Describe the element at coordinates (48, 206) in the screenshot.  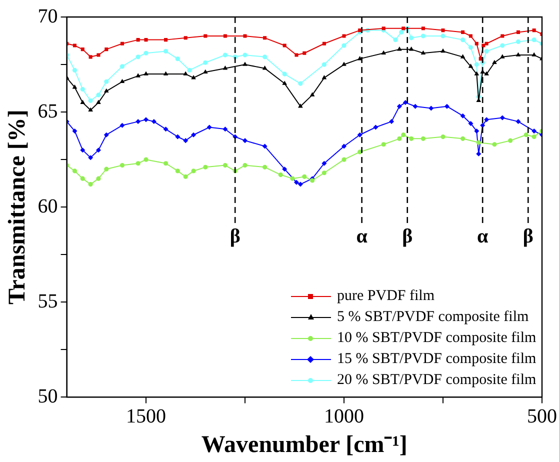
I see `y-tick-label: 60` at that location.